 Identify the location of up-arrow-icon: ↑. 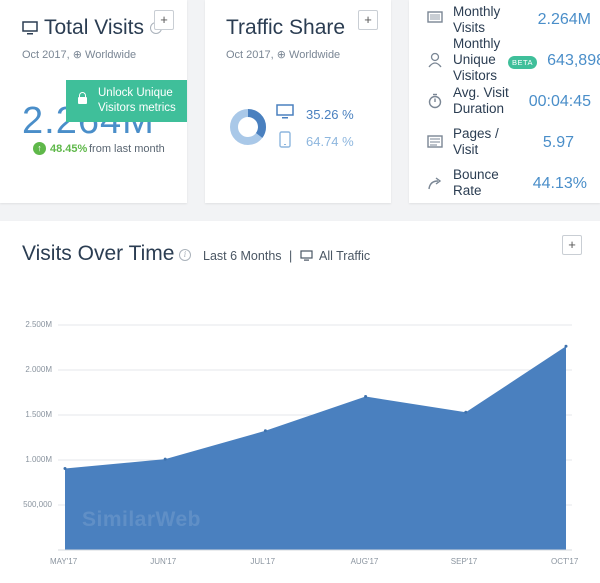
(39, 148).